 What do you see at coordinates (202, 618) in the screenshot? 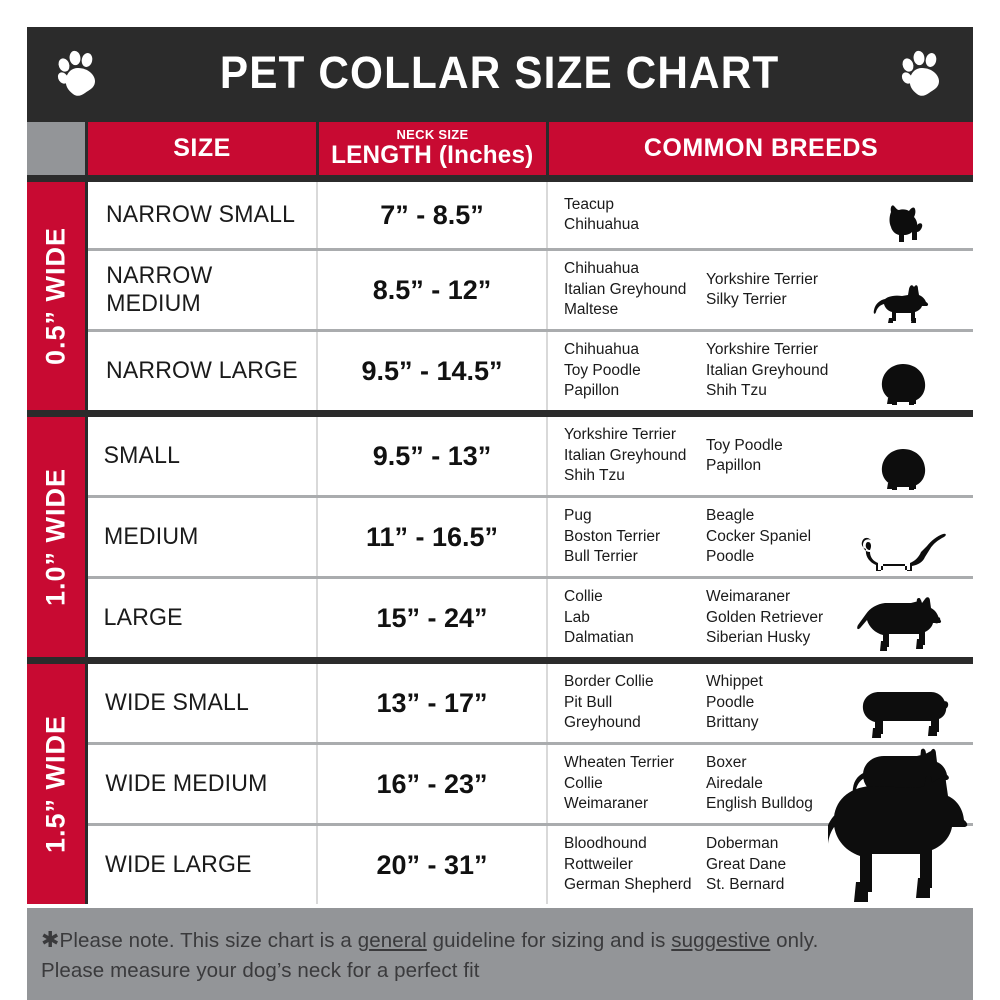
I see `cell-size-name: LARGE` at bounding box center [202, 618].